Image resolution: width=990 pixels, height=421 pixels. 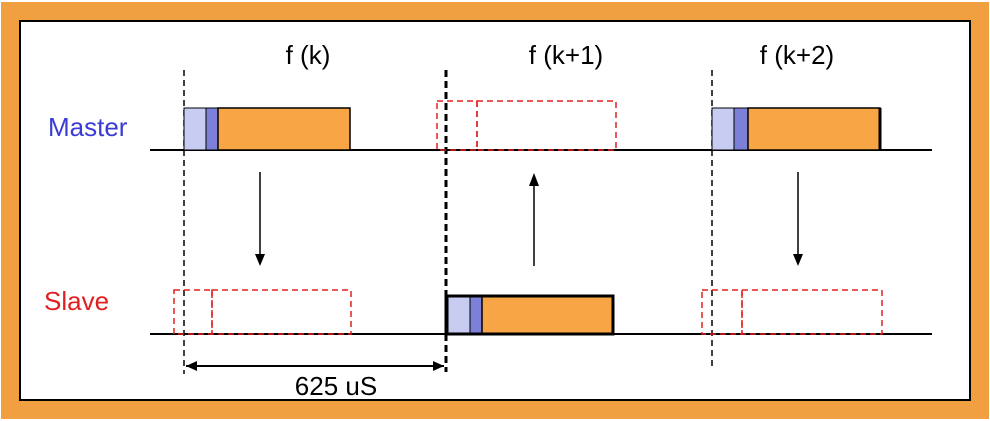 I want to click on master-label: Master, so click(x=88, y=127).